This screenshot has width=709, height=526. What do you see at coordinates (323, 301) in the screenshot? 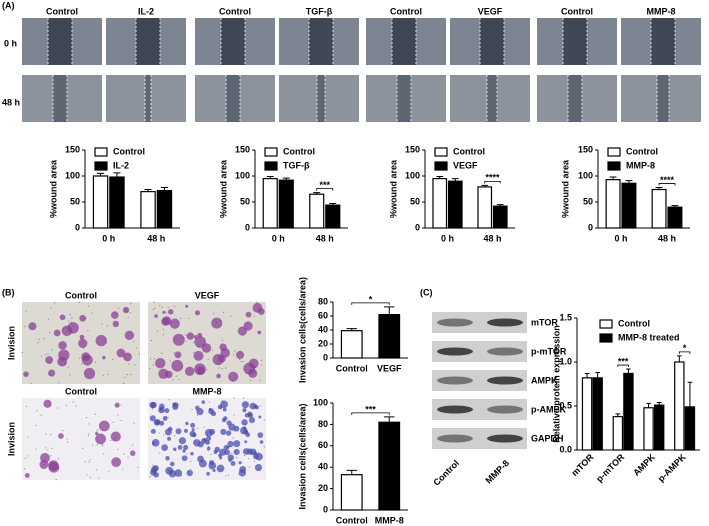
I see `y-tick-label: 80` at bounding box center [323, 301].